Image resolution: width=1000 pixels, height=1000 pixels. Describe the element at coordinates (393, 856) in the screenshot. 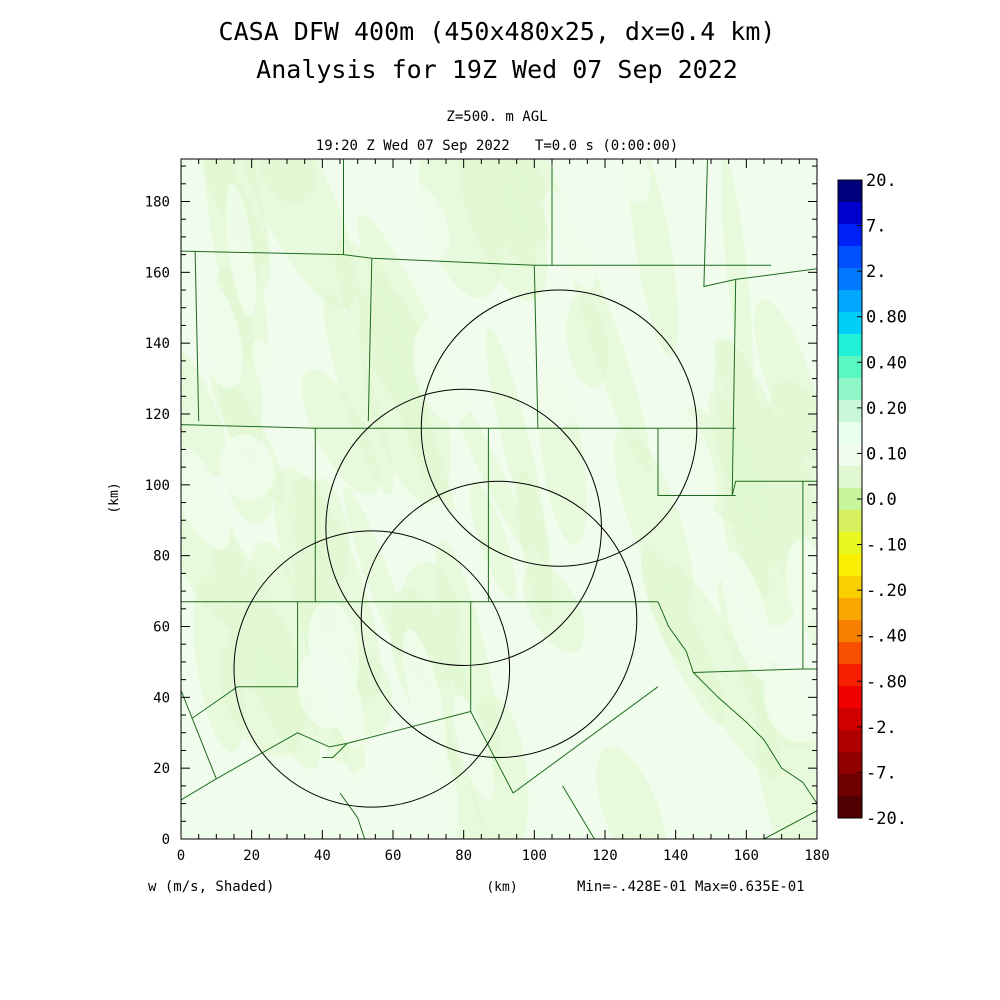

I see `x-tick-label: 60` at that location.